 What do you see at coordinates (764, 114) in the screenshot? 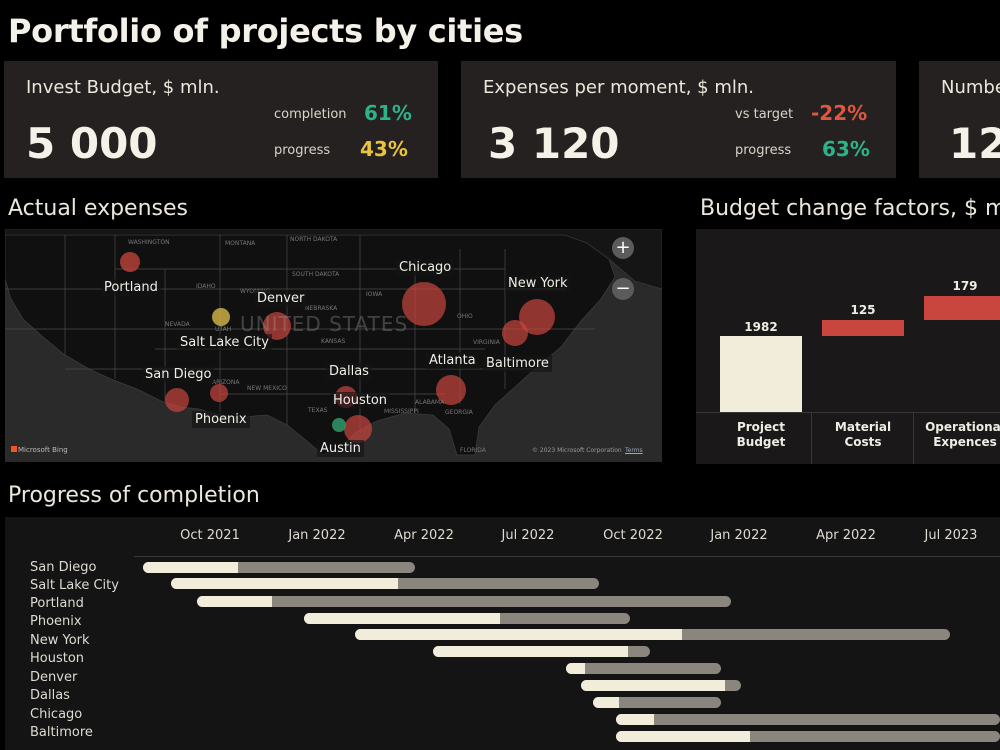
I see `kpi-vs-target-label: vs target` at bounding box center [764, 114].